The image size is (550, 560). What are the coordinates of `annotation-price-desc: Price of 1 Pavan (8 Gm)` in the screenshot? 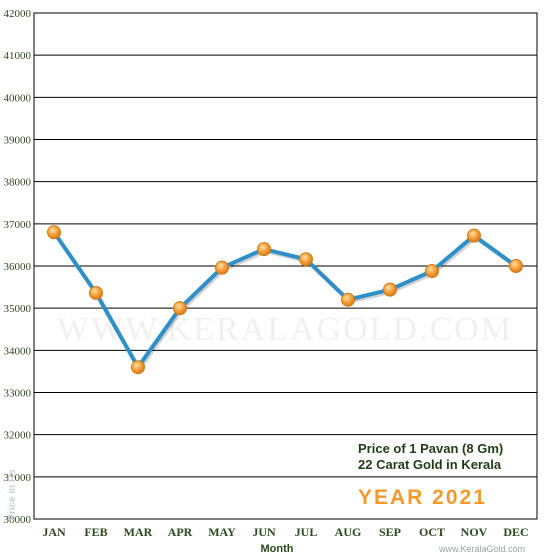 It's located at (430, 448).